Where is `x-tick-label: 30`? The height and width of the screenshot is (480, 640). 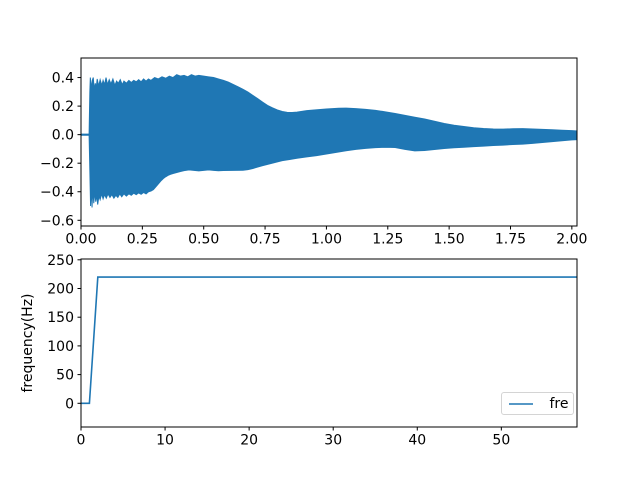
x-tick-label: 30 is located at coordinates (333, 441).